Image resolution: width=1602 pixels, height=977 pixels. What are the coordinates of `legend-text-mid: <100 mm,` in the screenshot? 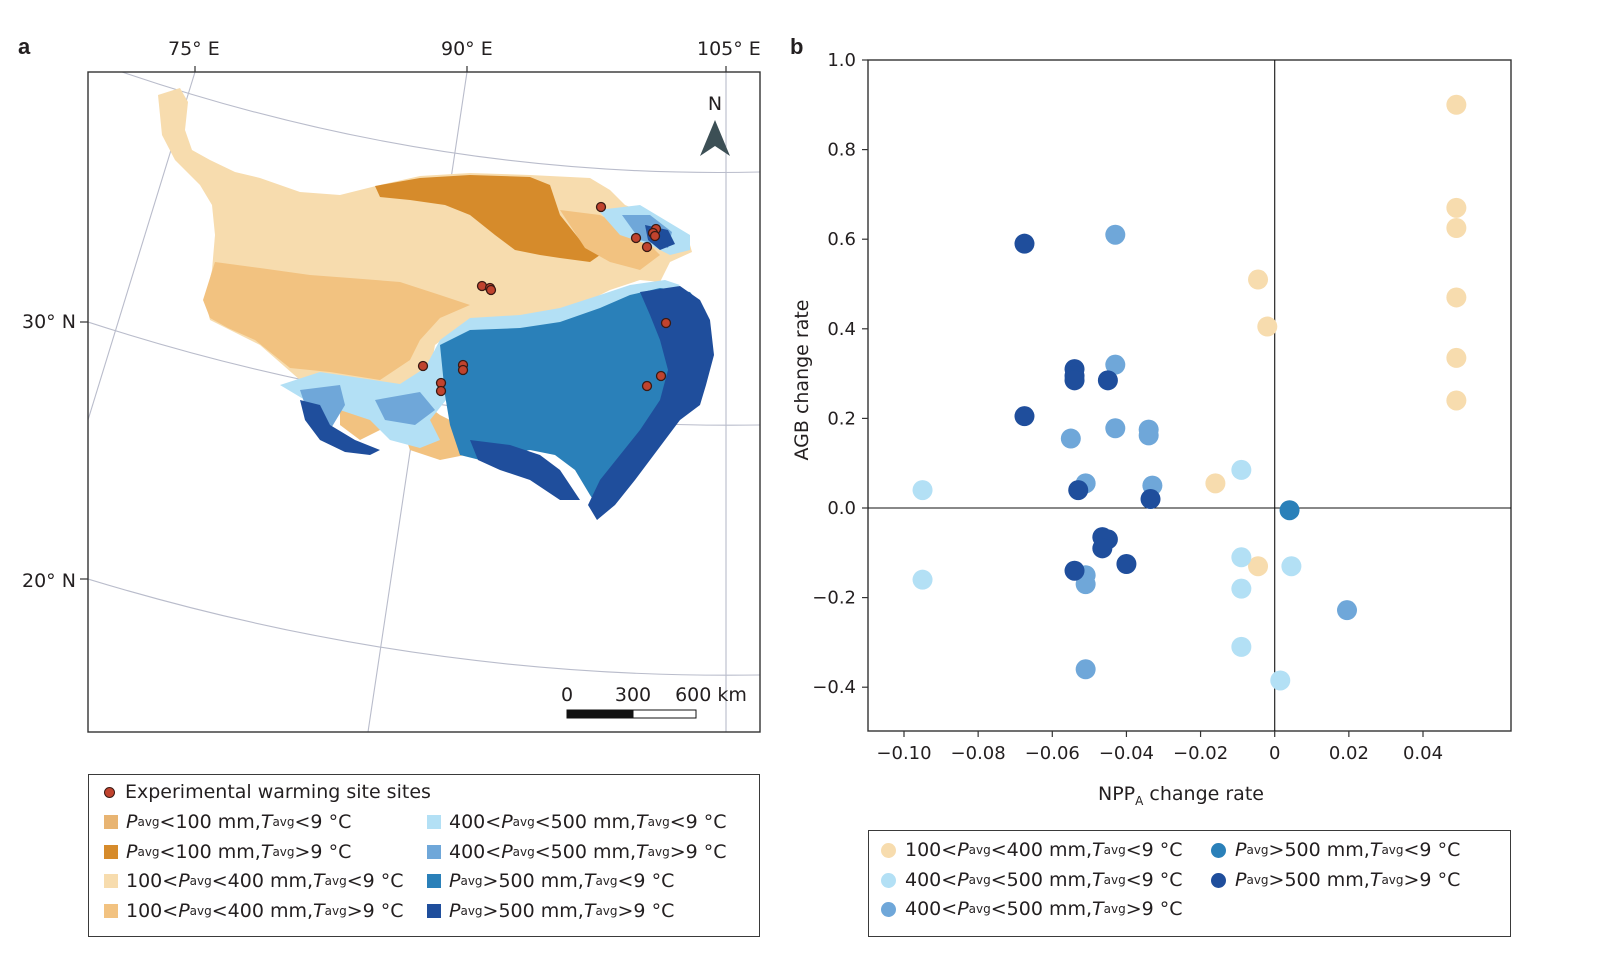 It's located at (210, 851).